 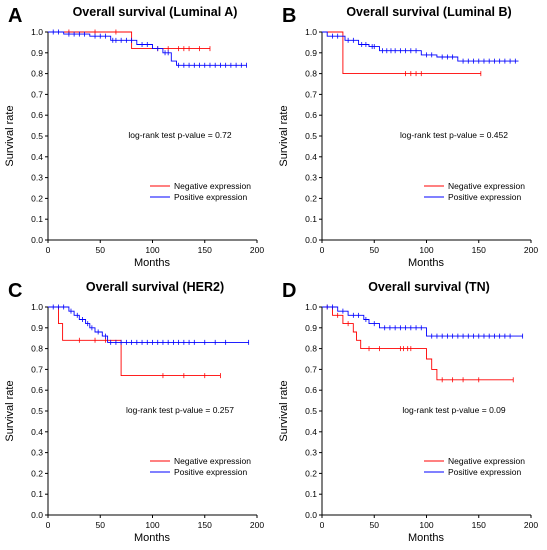 I want to click on chart-title: Overall survival (Luminal B), so click(x=428, y=12).